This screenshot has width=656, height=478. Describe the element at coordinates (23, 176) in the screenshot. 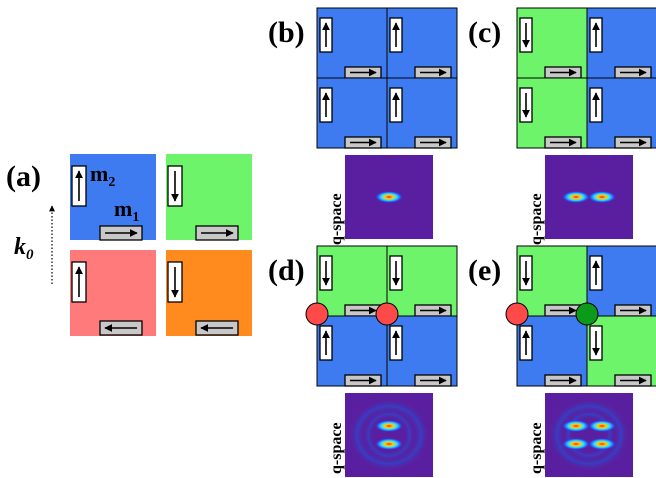

I see `panel-a-label: (a)` at that location.